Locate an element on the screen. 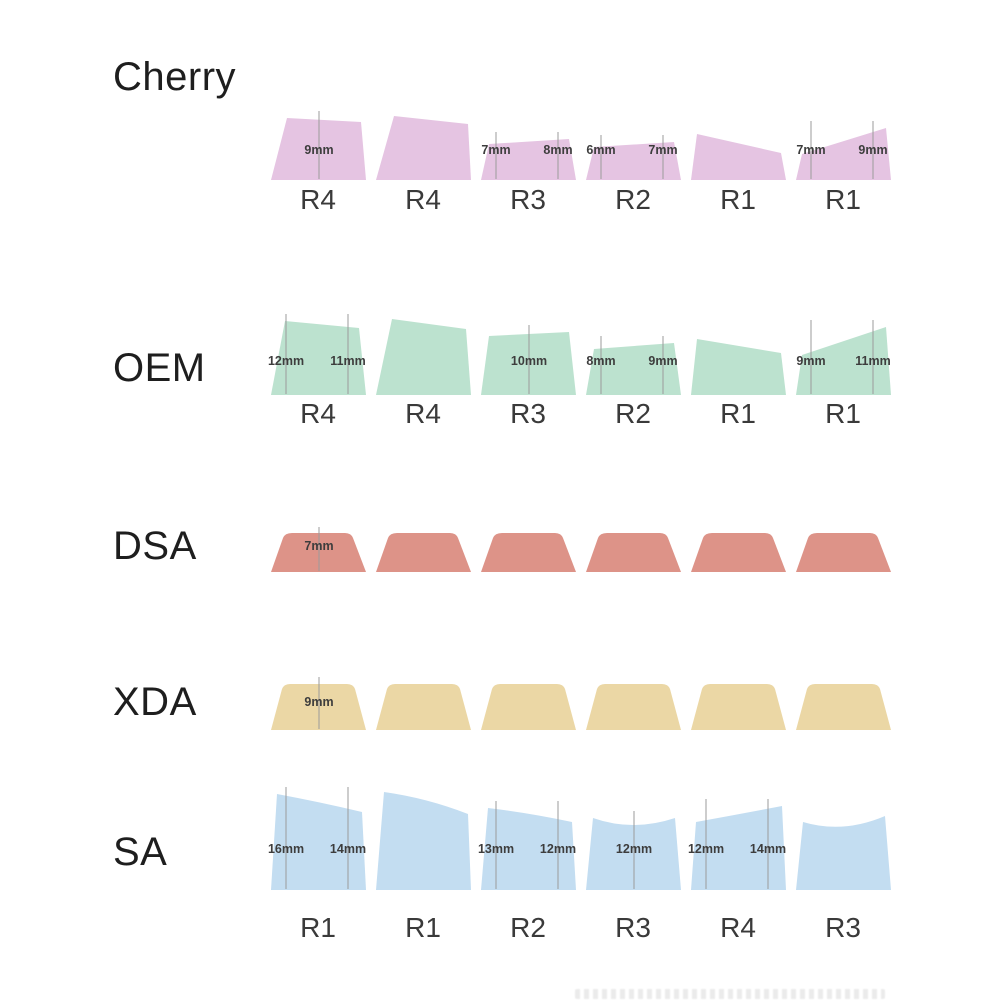 This screenshot has width=1001, height=1001. measurement-label: 10mm is located at coordinates (529, 361).